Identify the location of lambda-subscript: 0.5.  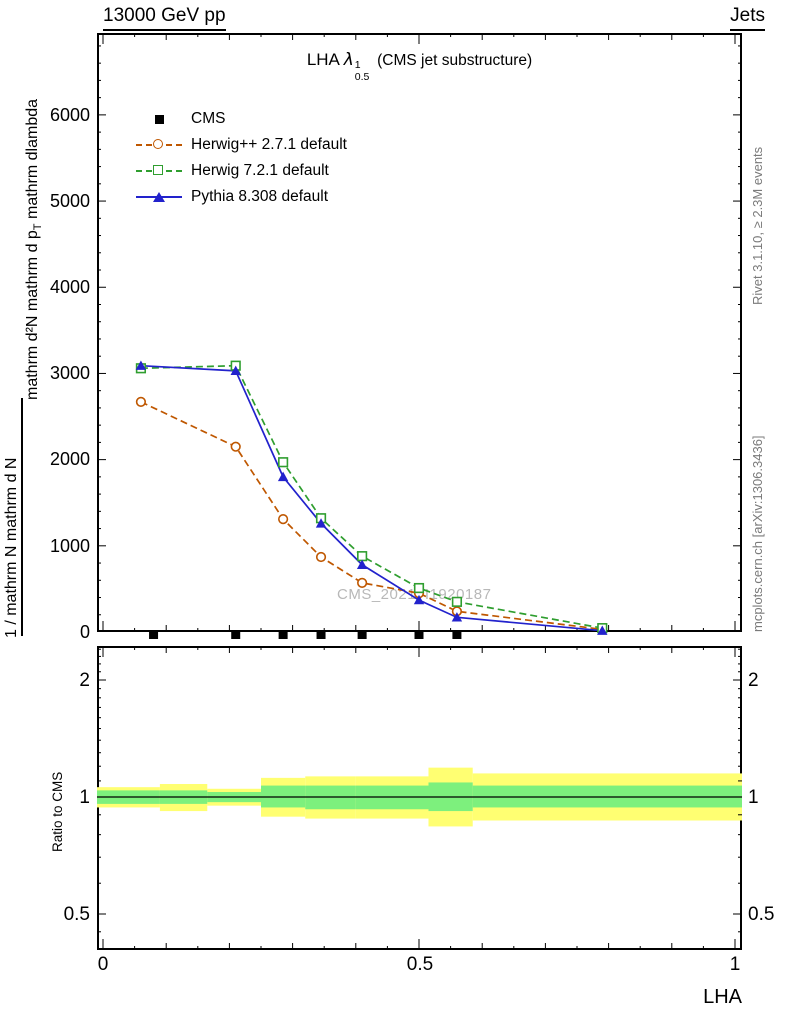
(362, 76).